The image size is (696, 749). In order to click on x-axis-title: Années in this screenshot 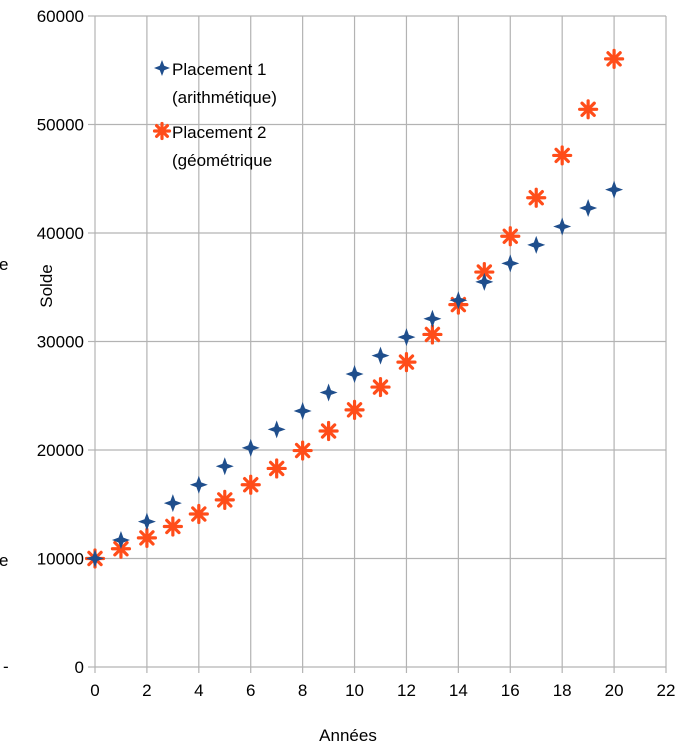, I will do `click(348, 735)`.